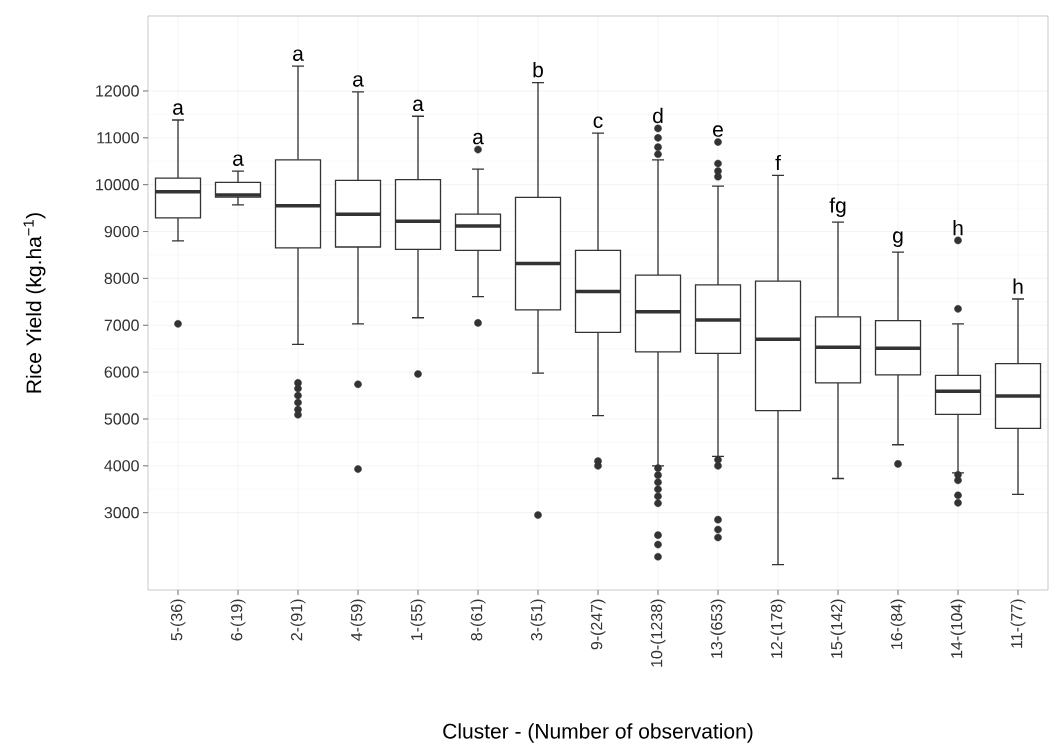 Image resolution: width=1059 pixels, height=751 pixels. Describe the element at coordinates (538, 620) in the screenshot. I see `x-tick-label: 3-(51)` at that location.